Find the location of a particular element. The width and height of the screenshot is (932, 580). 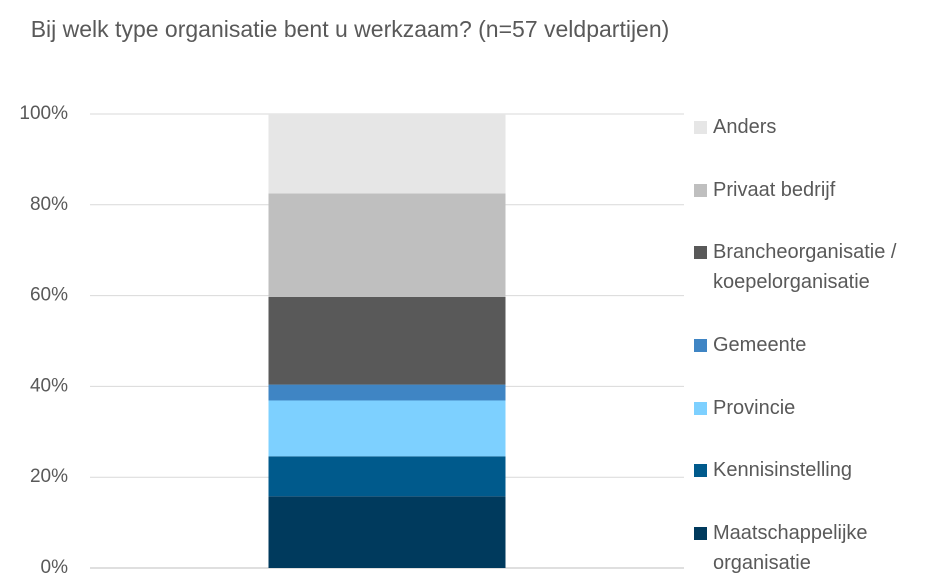

y-tick-label: 80% is located at coordinates (49, 204).